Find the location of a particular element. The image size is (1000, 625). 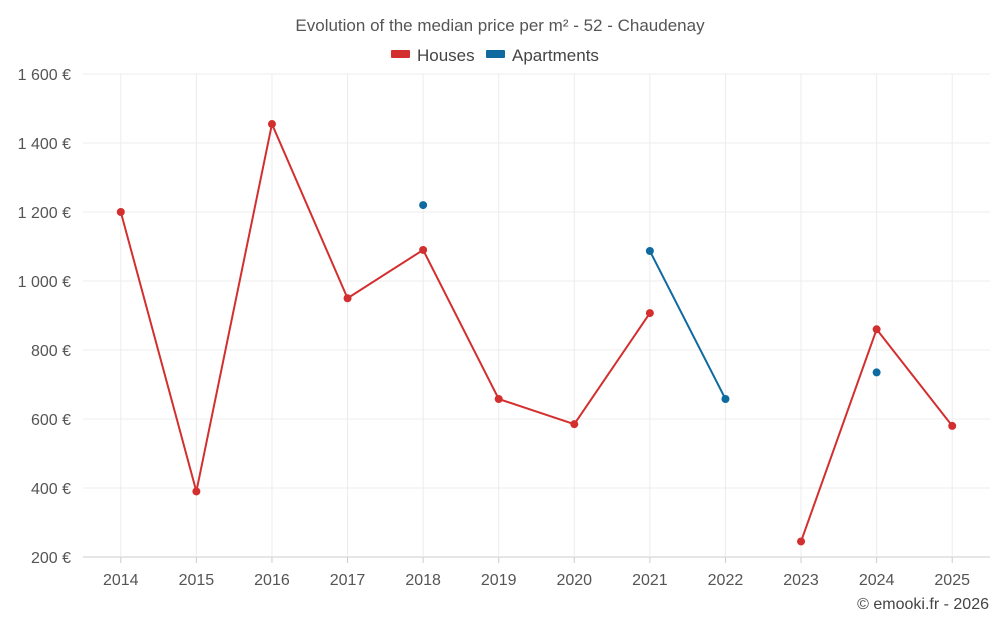

x-tick-label: 2024 is located at coordinates (877, 580).